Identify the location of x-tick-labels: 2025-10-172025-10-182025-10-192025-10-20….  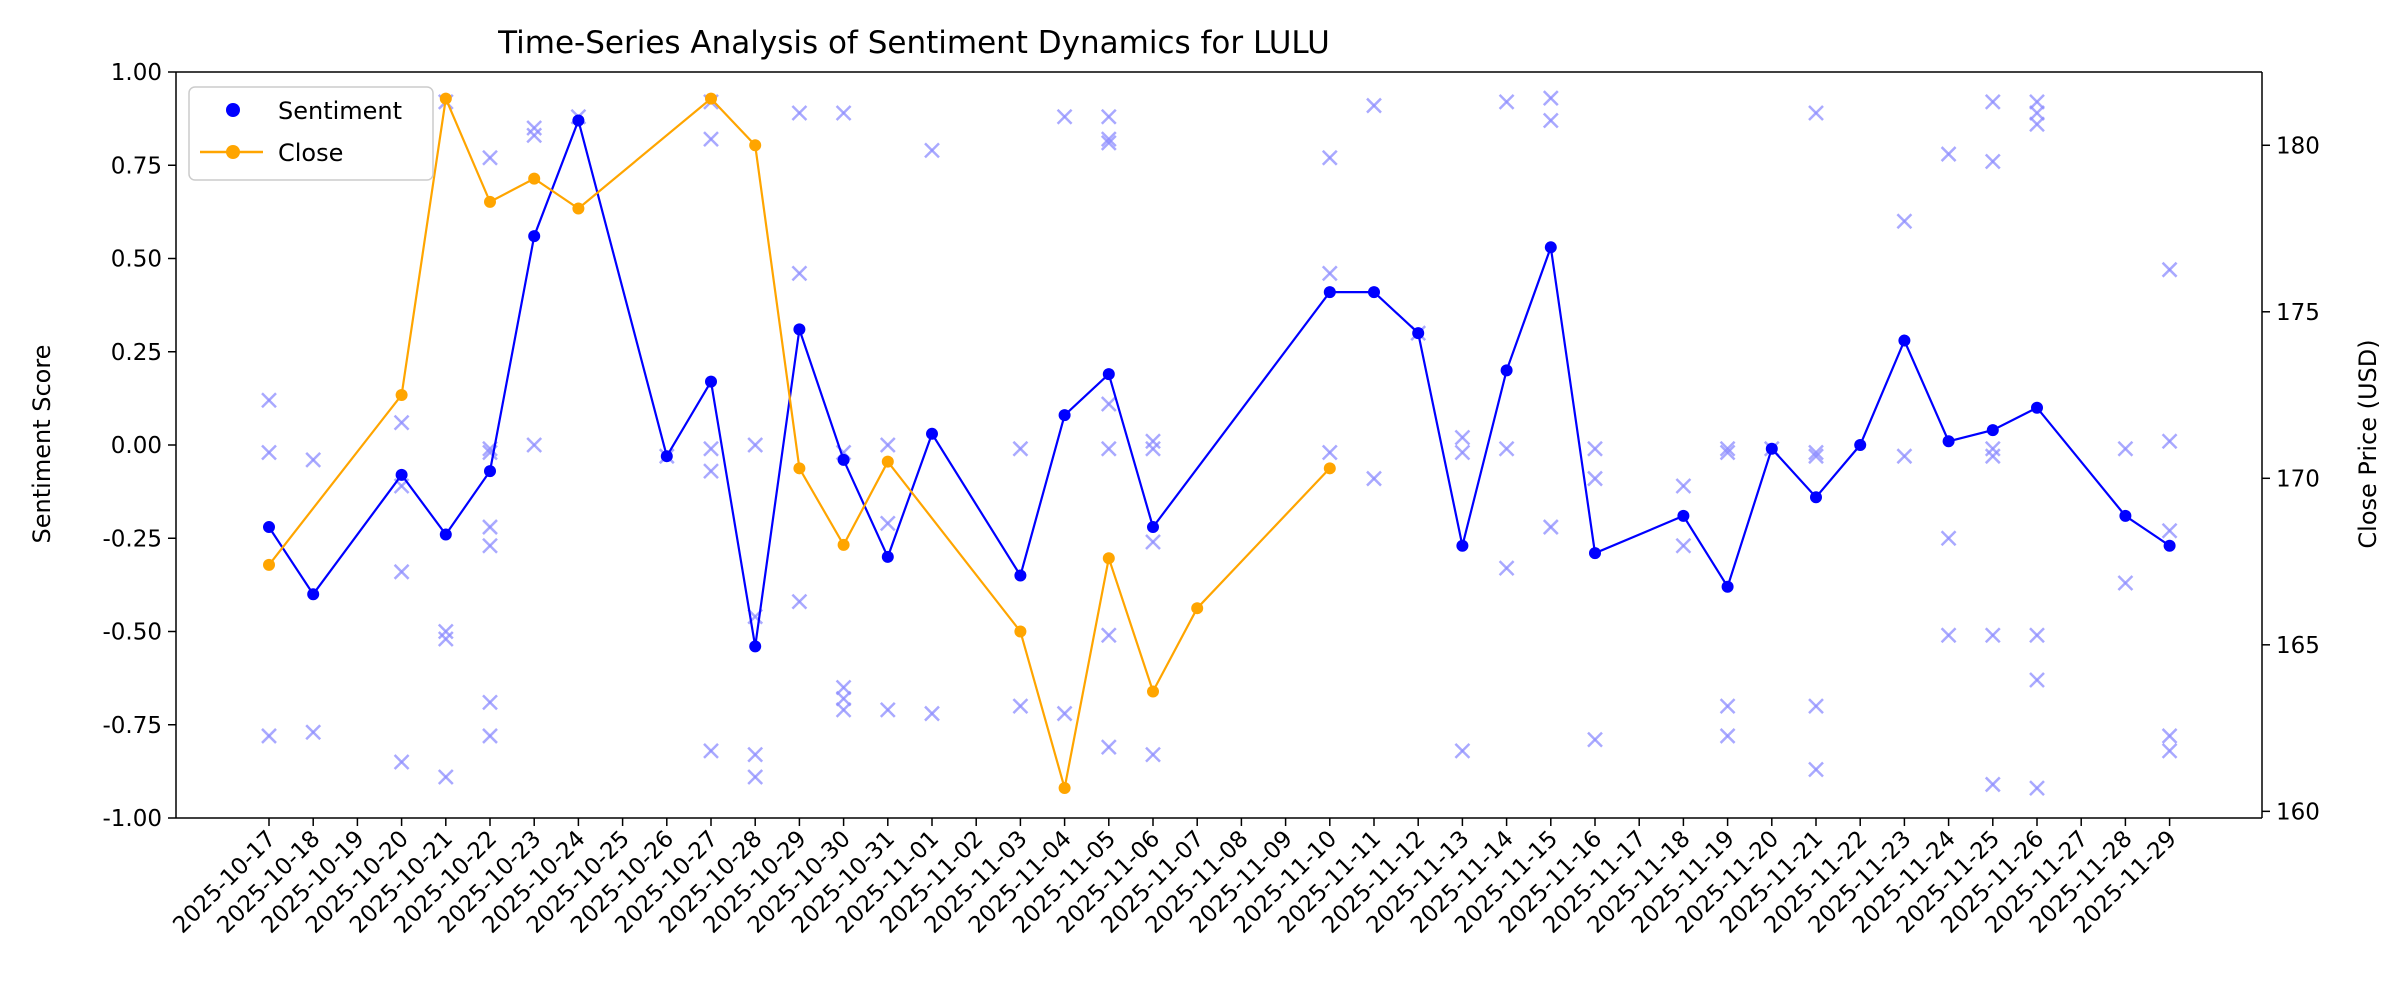
(1175, 878).